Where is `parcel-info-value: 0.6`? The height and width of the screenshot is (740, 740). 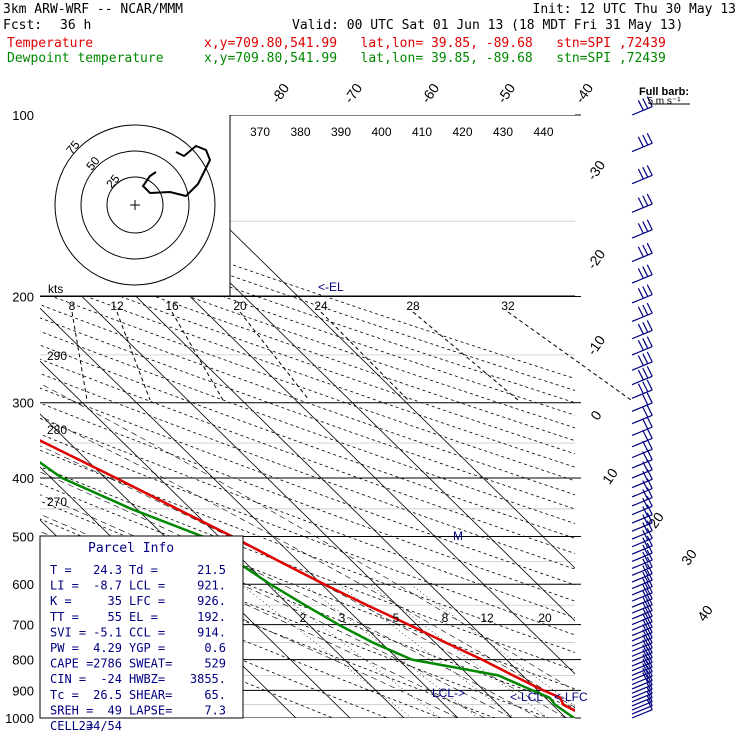
parcel-info-value: 0.6 is located at coordinates (215, 648).